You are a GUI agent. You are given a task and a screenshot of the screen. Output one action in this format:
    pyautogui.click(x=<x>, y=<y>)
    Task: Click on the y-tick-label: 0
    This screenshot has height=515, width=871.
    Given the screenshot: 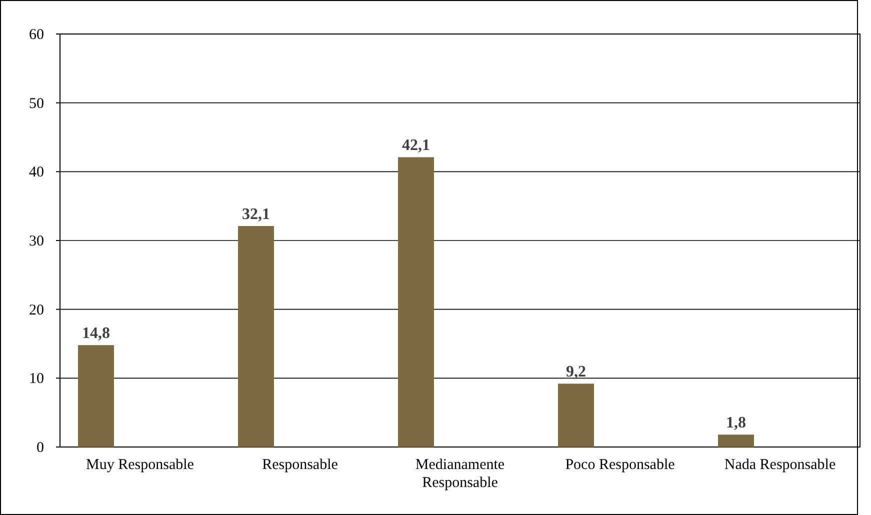 What is the action you would take?
    pyautogui.click(x=40, y=448)
    